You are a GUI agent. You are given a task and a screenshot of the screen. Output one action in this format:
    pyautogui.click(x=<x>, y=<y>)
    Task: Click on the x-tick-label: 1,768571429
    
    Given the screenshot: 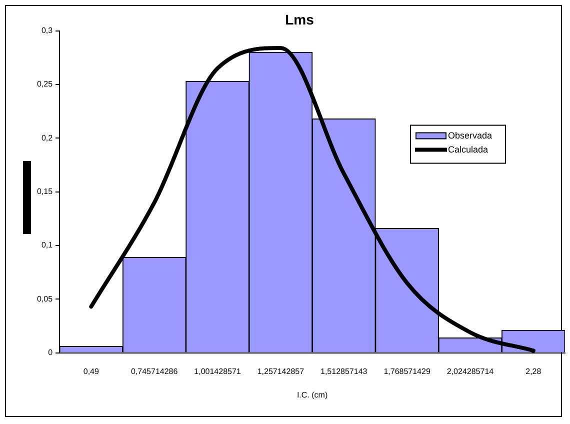 What is the action you would take?
    pyautogui.click(x=407, y=371)
    